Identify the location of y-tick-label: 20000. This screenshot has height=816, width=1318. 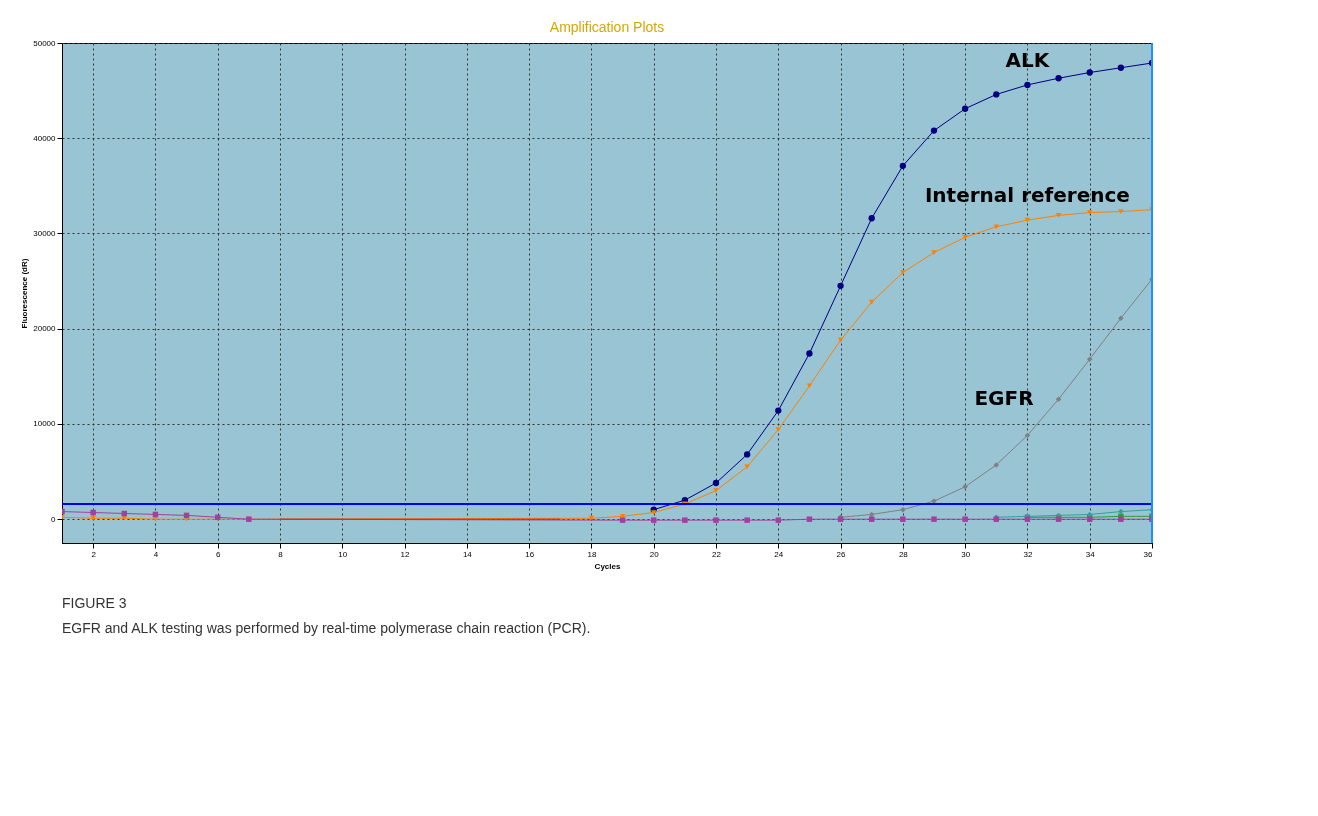
(45, 329).